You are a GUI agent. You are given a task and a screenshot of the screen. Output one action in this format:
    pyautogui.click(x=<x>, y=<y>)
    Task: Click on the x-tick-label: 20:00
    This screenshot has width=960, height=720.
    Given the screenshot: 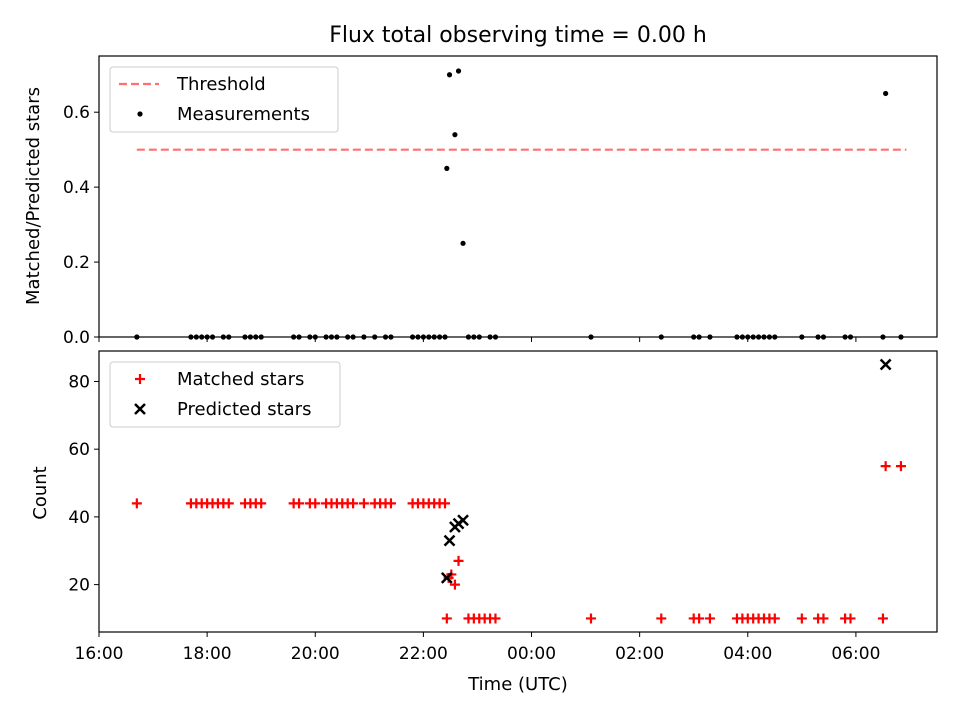 What is the action you would take?
    pyautogui.click(x=315, y=654)
    